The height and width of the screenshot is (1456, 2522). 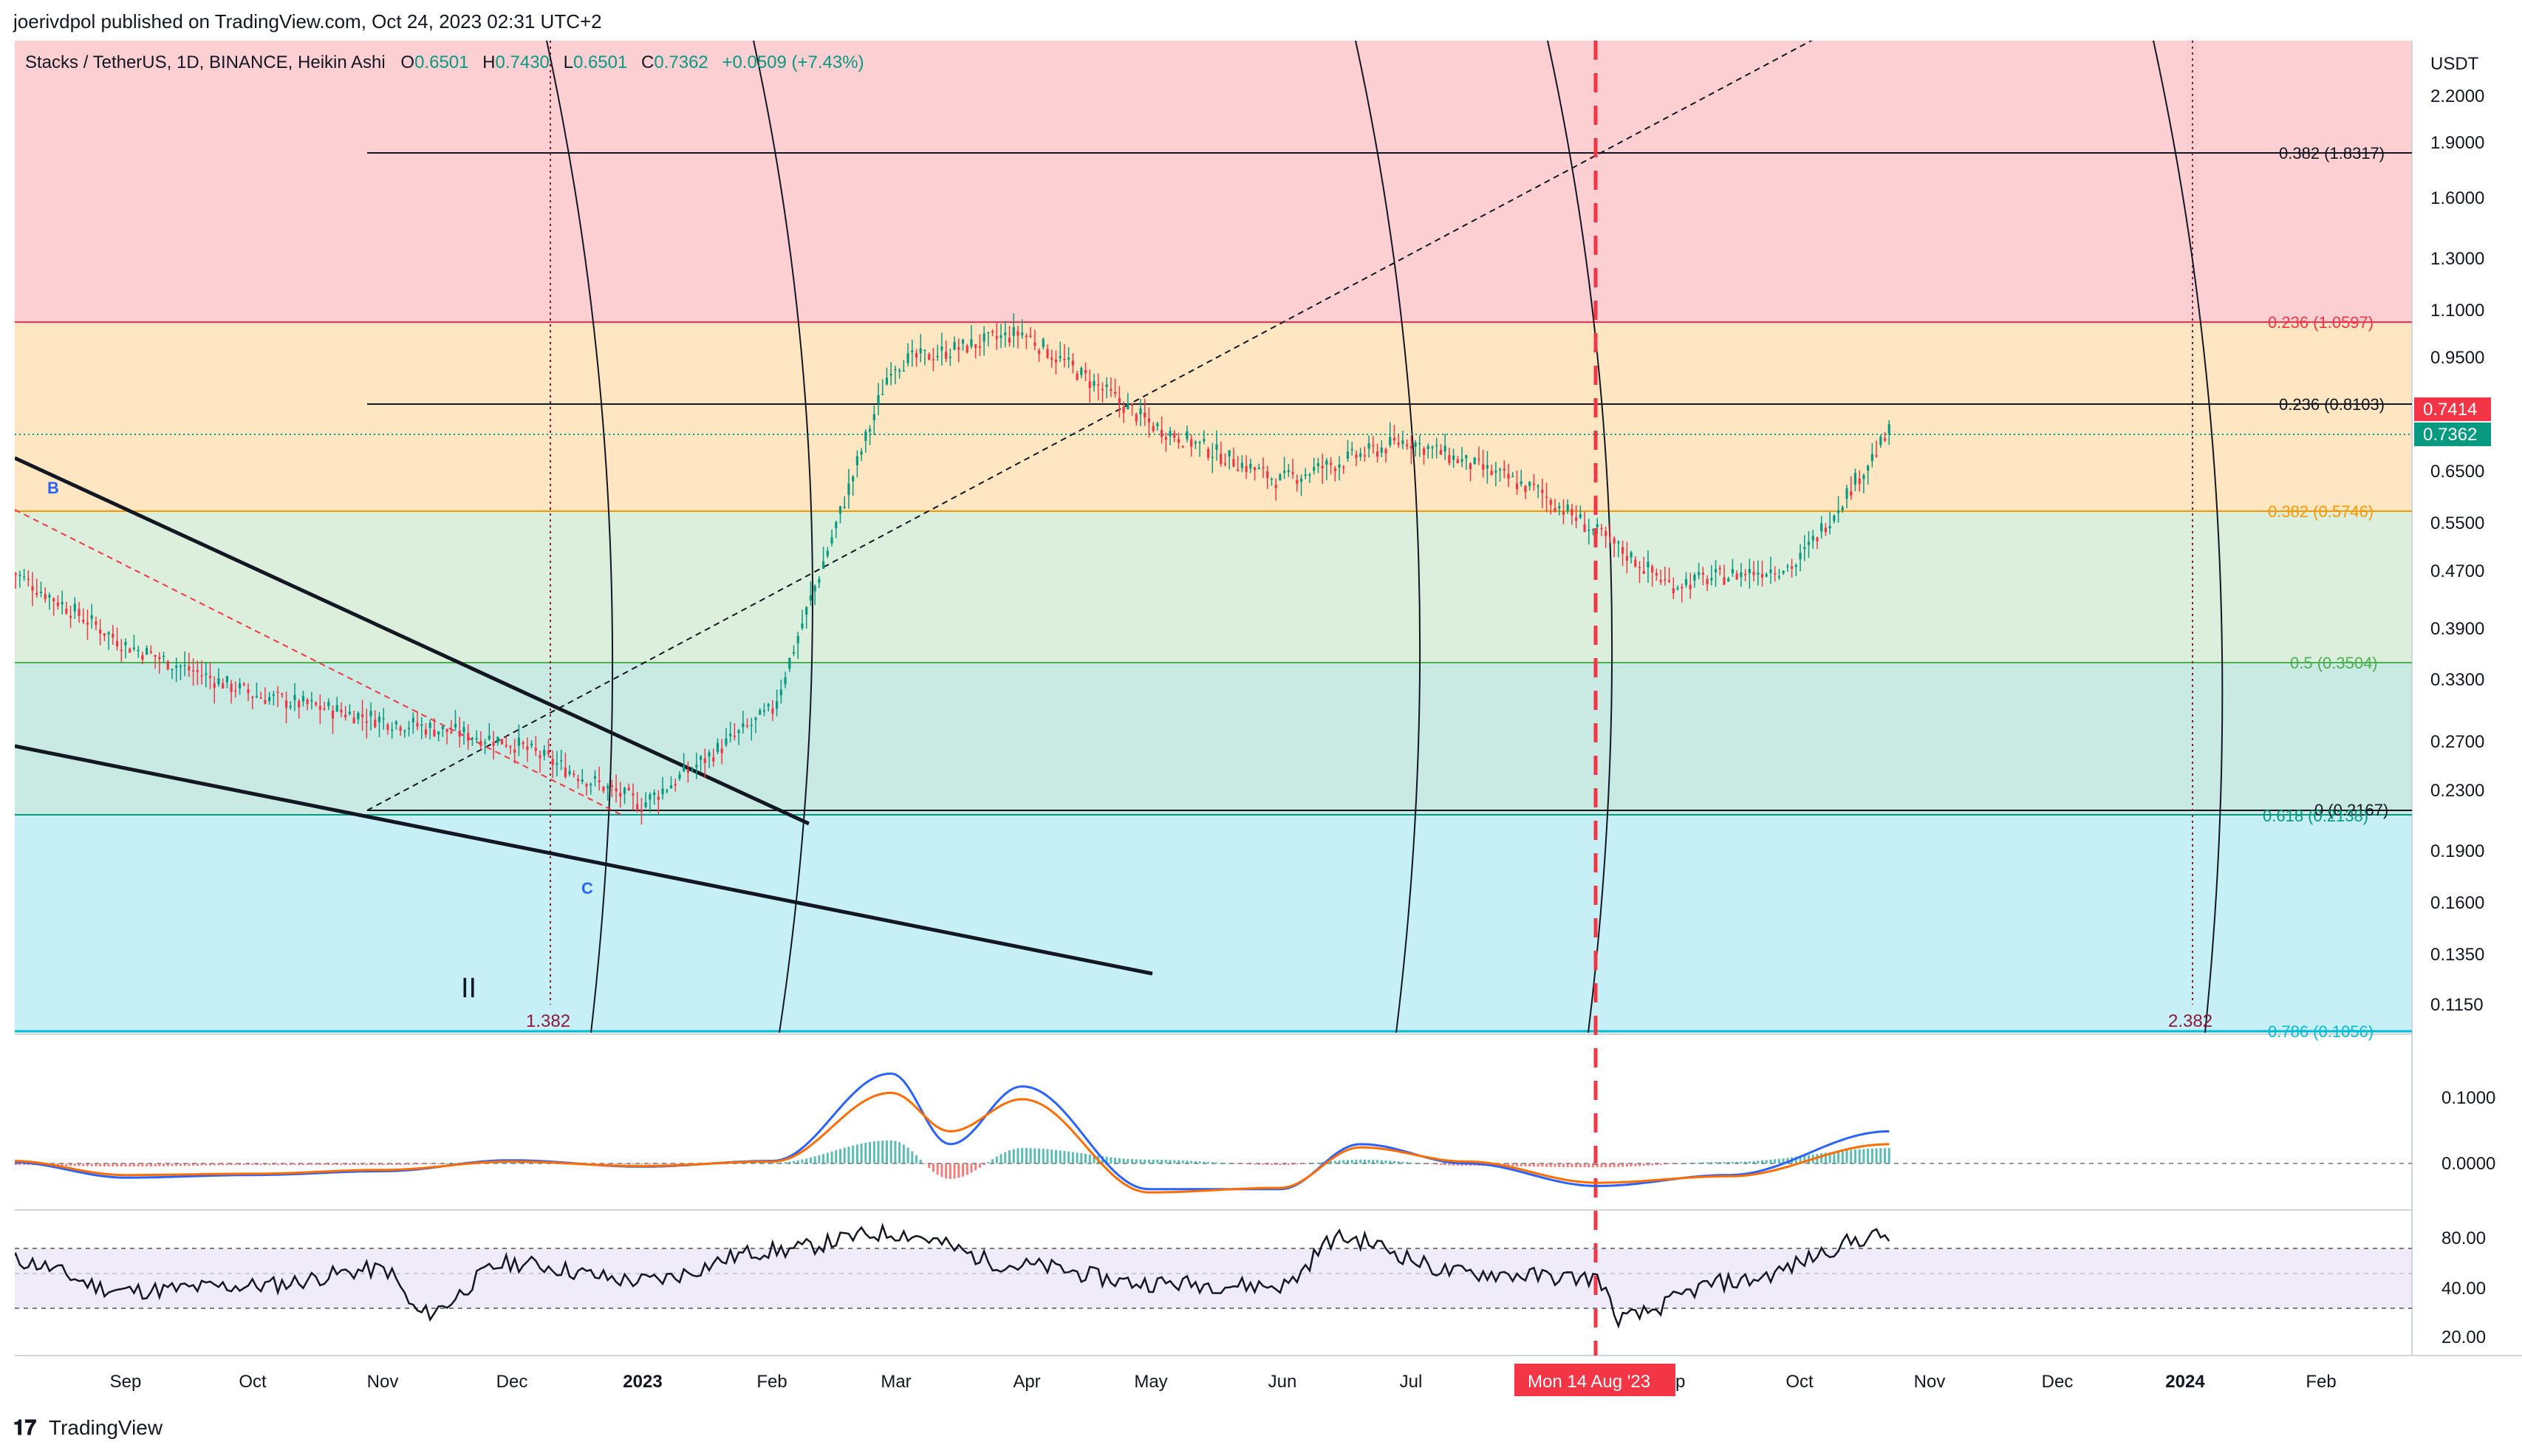 I want to click on time-fib-label-1: 1.382, so click(x=548, y=1021).